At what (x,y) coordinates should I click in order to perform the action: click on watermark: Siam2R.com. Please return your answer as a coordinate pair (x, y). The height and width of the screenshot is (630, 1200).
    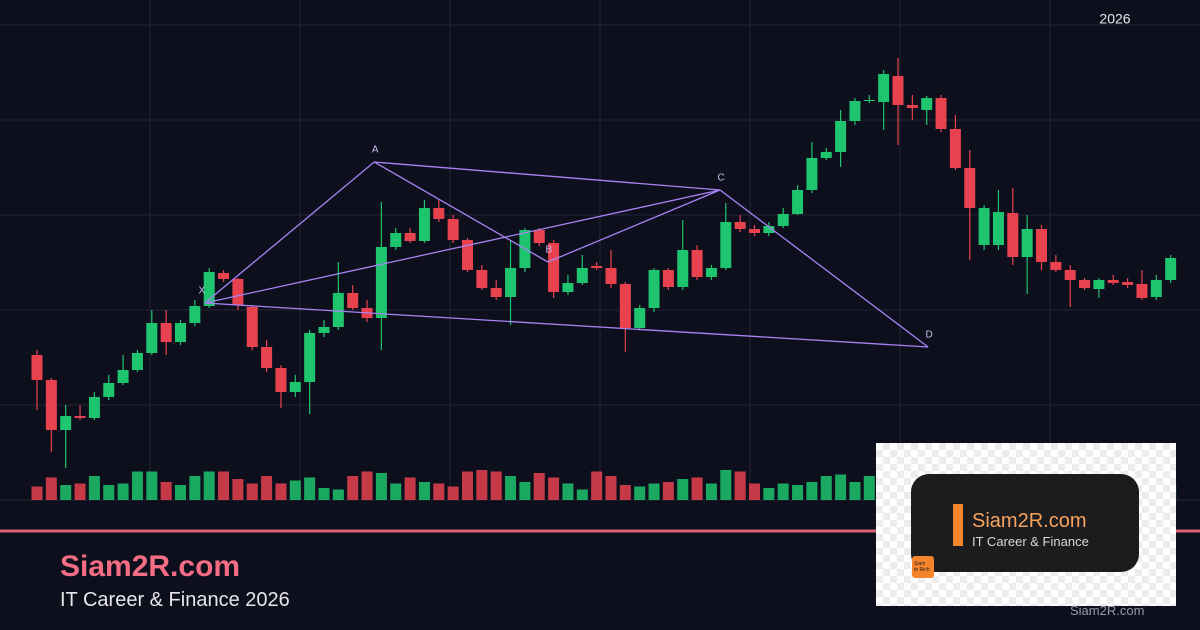
    Looking at the image, I should click on (1107, 610).